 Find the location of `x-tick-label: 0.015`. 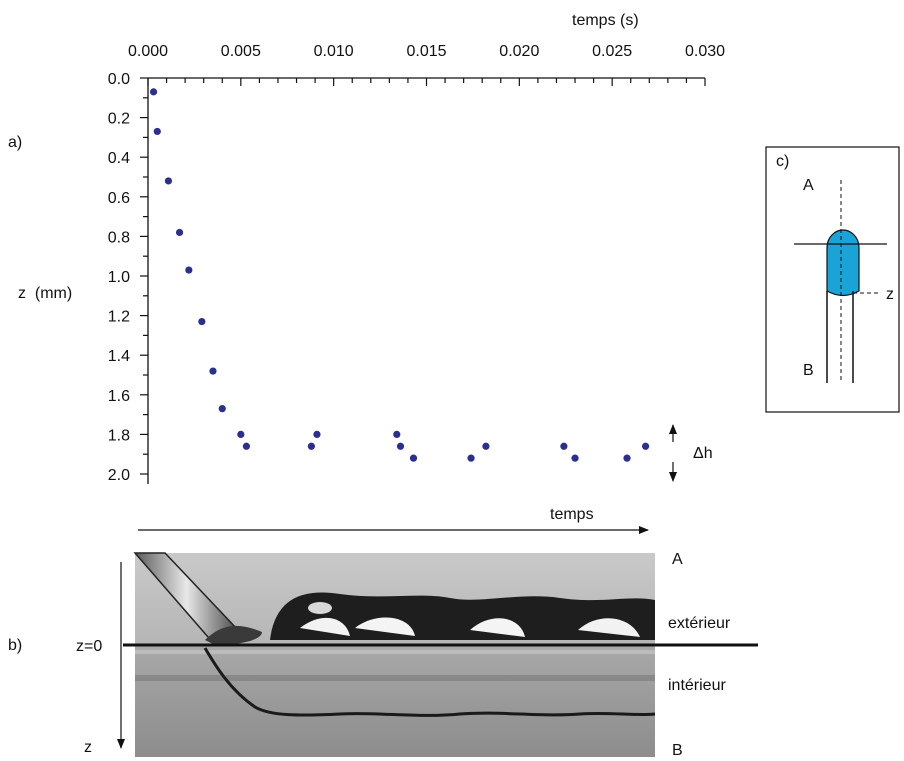

x-tick-label: 0.015 is located at coordinates (426, 51).